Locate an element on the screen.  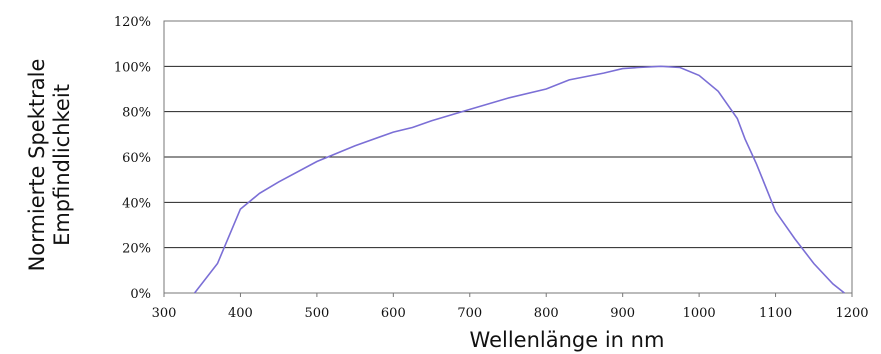
x-tick-label: 1200 is located at coordinates (851, 313).